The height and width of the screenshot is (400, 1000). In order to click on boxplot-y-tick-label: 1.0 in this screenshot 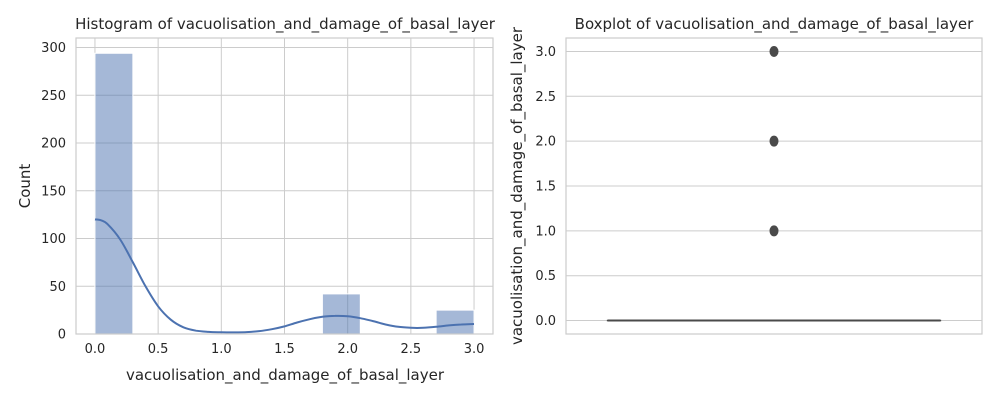, I will do `click(545, 231)`.